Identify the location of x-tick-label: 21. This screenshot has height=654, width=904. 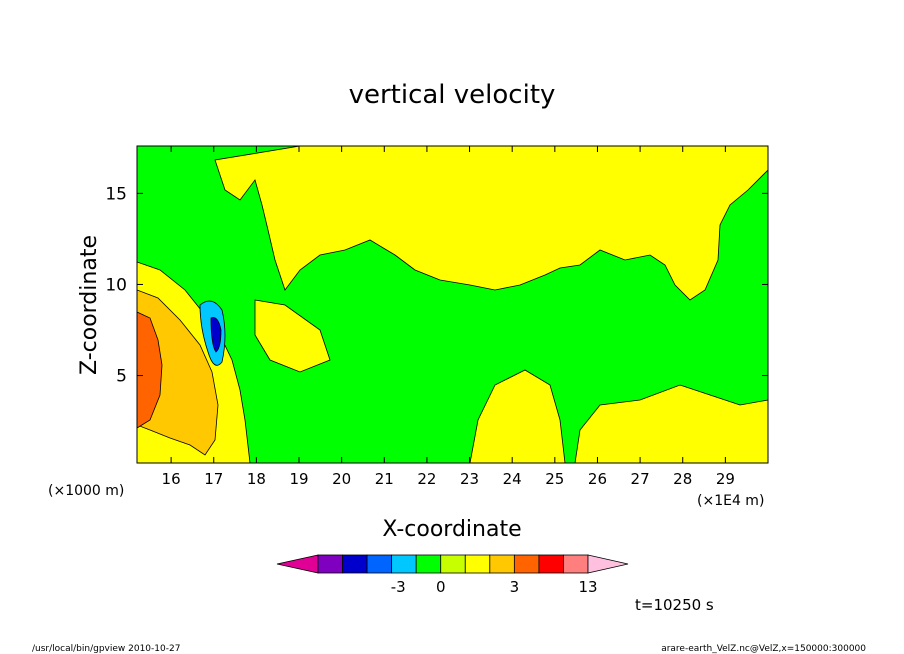
(384, 479).